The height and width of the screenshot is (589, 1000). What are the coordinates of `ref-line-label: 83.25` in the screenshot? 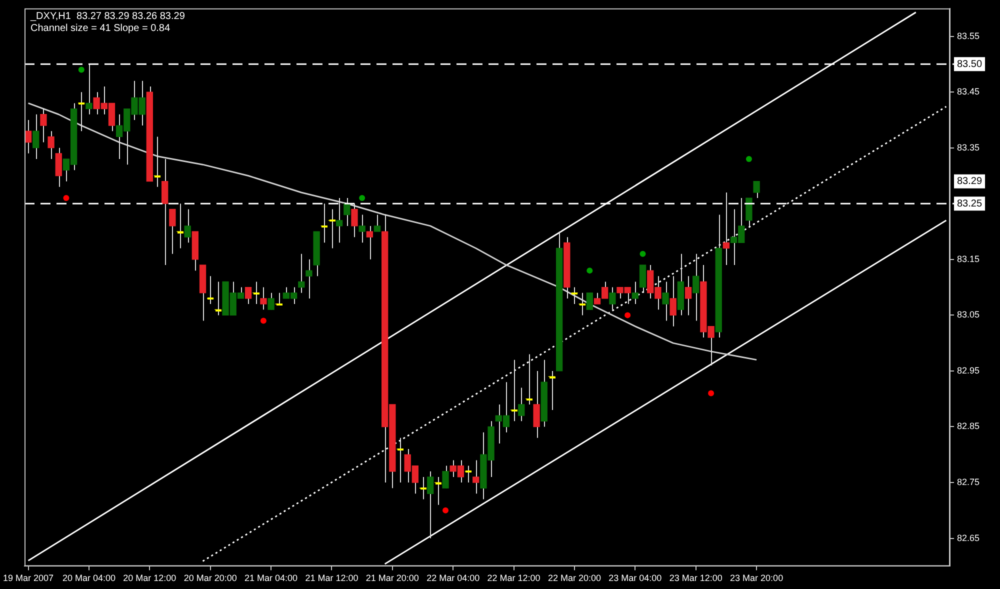 It's located at (969, 204).